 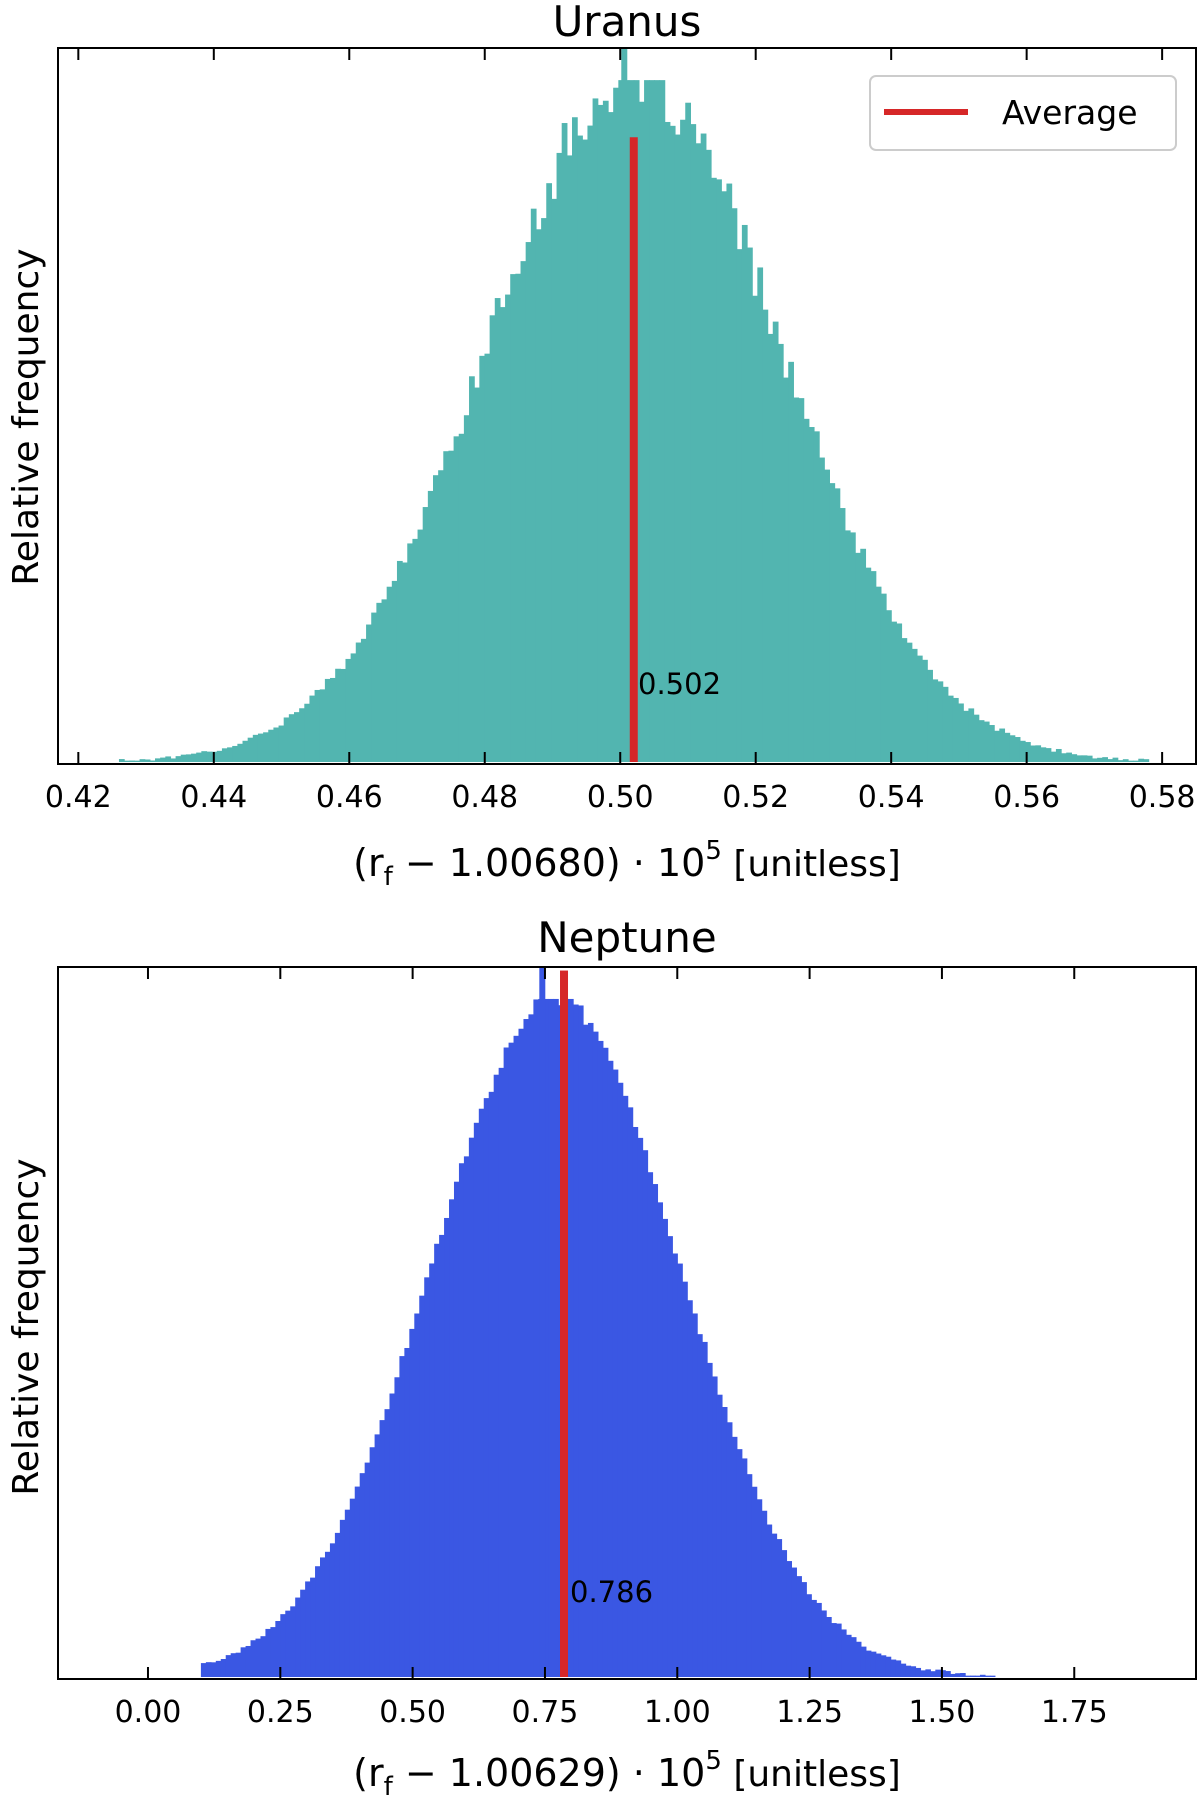 I want to click on x-tick-label: 0.42, so click(x=78, y=797).